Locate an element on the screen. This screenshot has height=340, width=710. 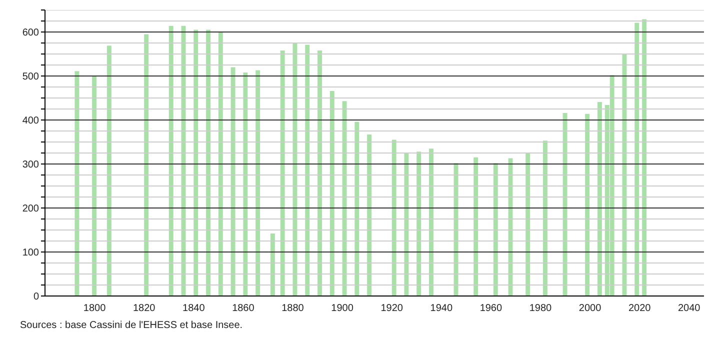
x-tick-label: 1940 is located at coordinates (441, 308).